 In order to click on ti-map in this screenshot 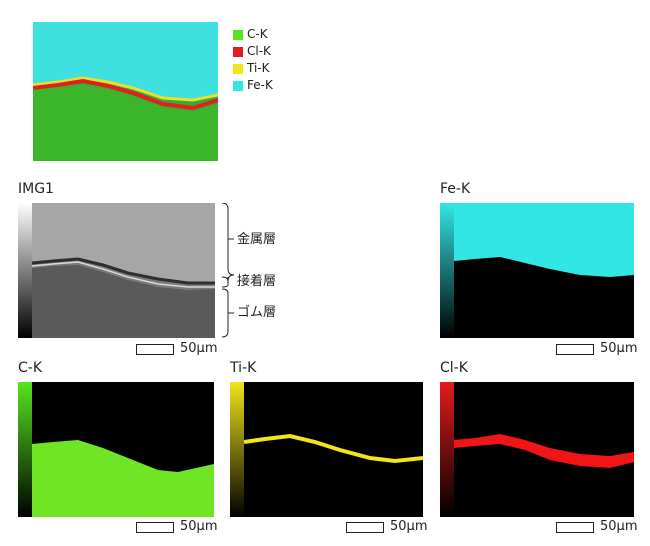, I will do `click(326, 449)`.